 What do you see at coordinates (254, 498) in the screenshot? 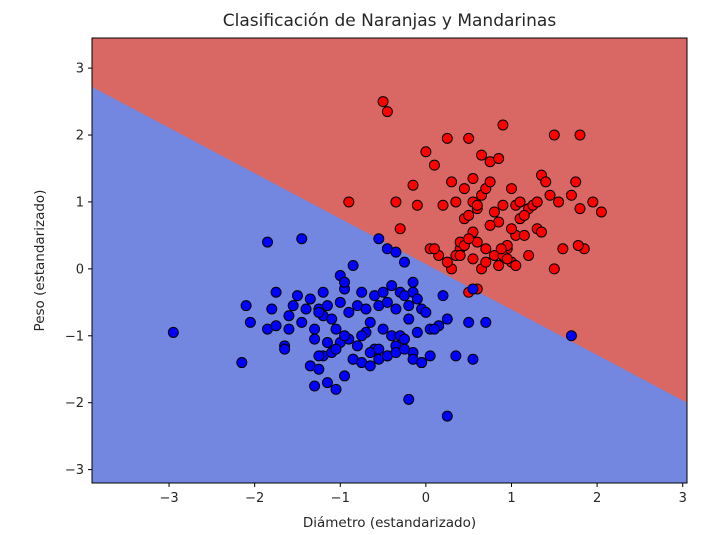
I see `x-tick-label: −2` at bounding box center [254, 498].